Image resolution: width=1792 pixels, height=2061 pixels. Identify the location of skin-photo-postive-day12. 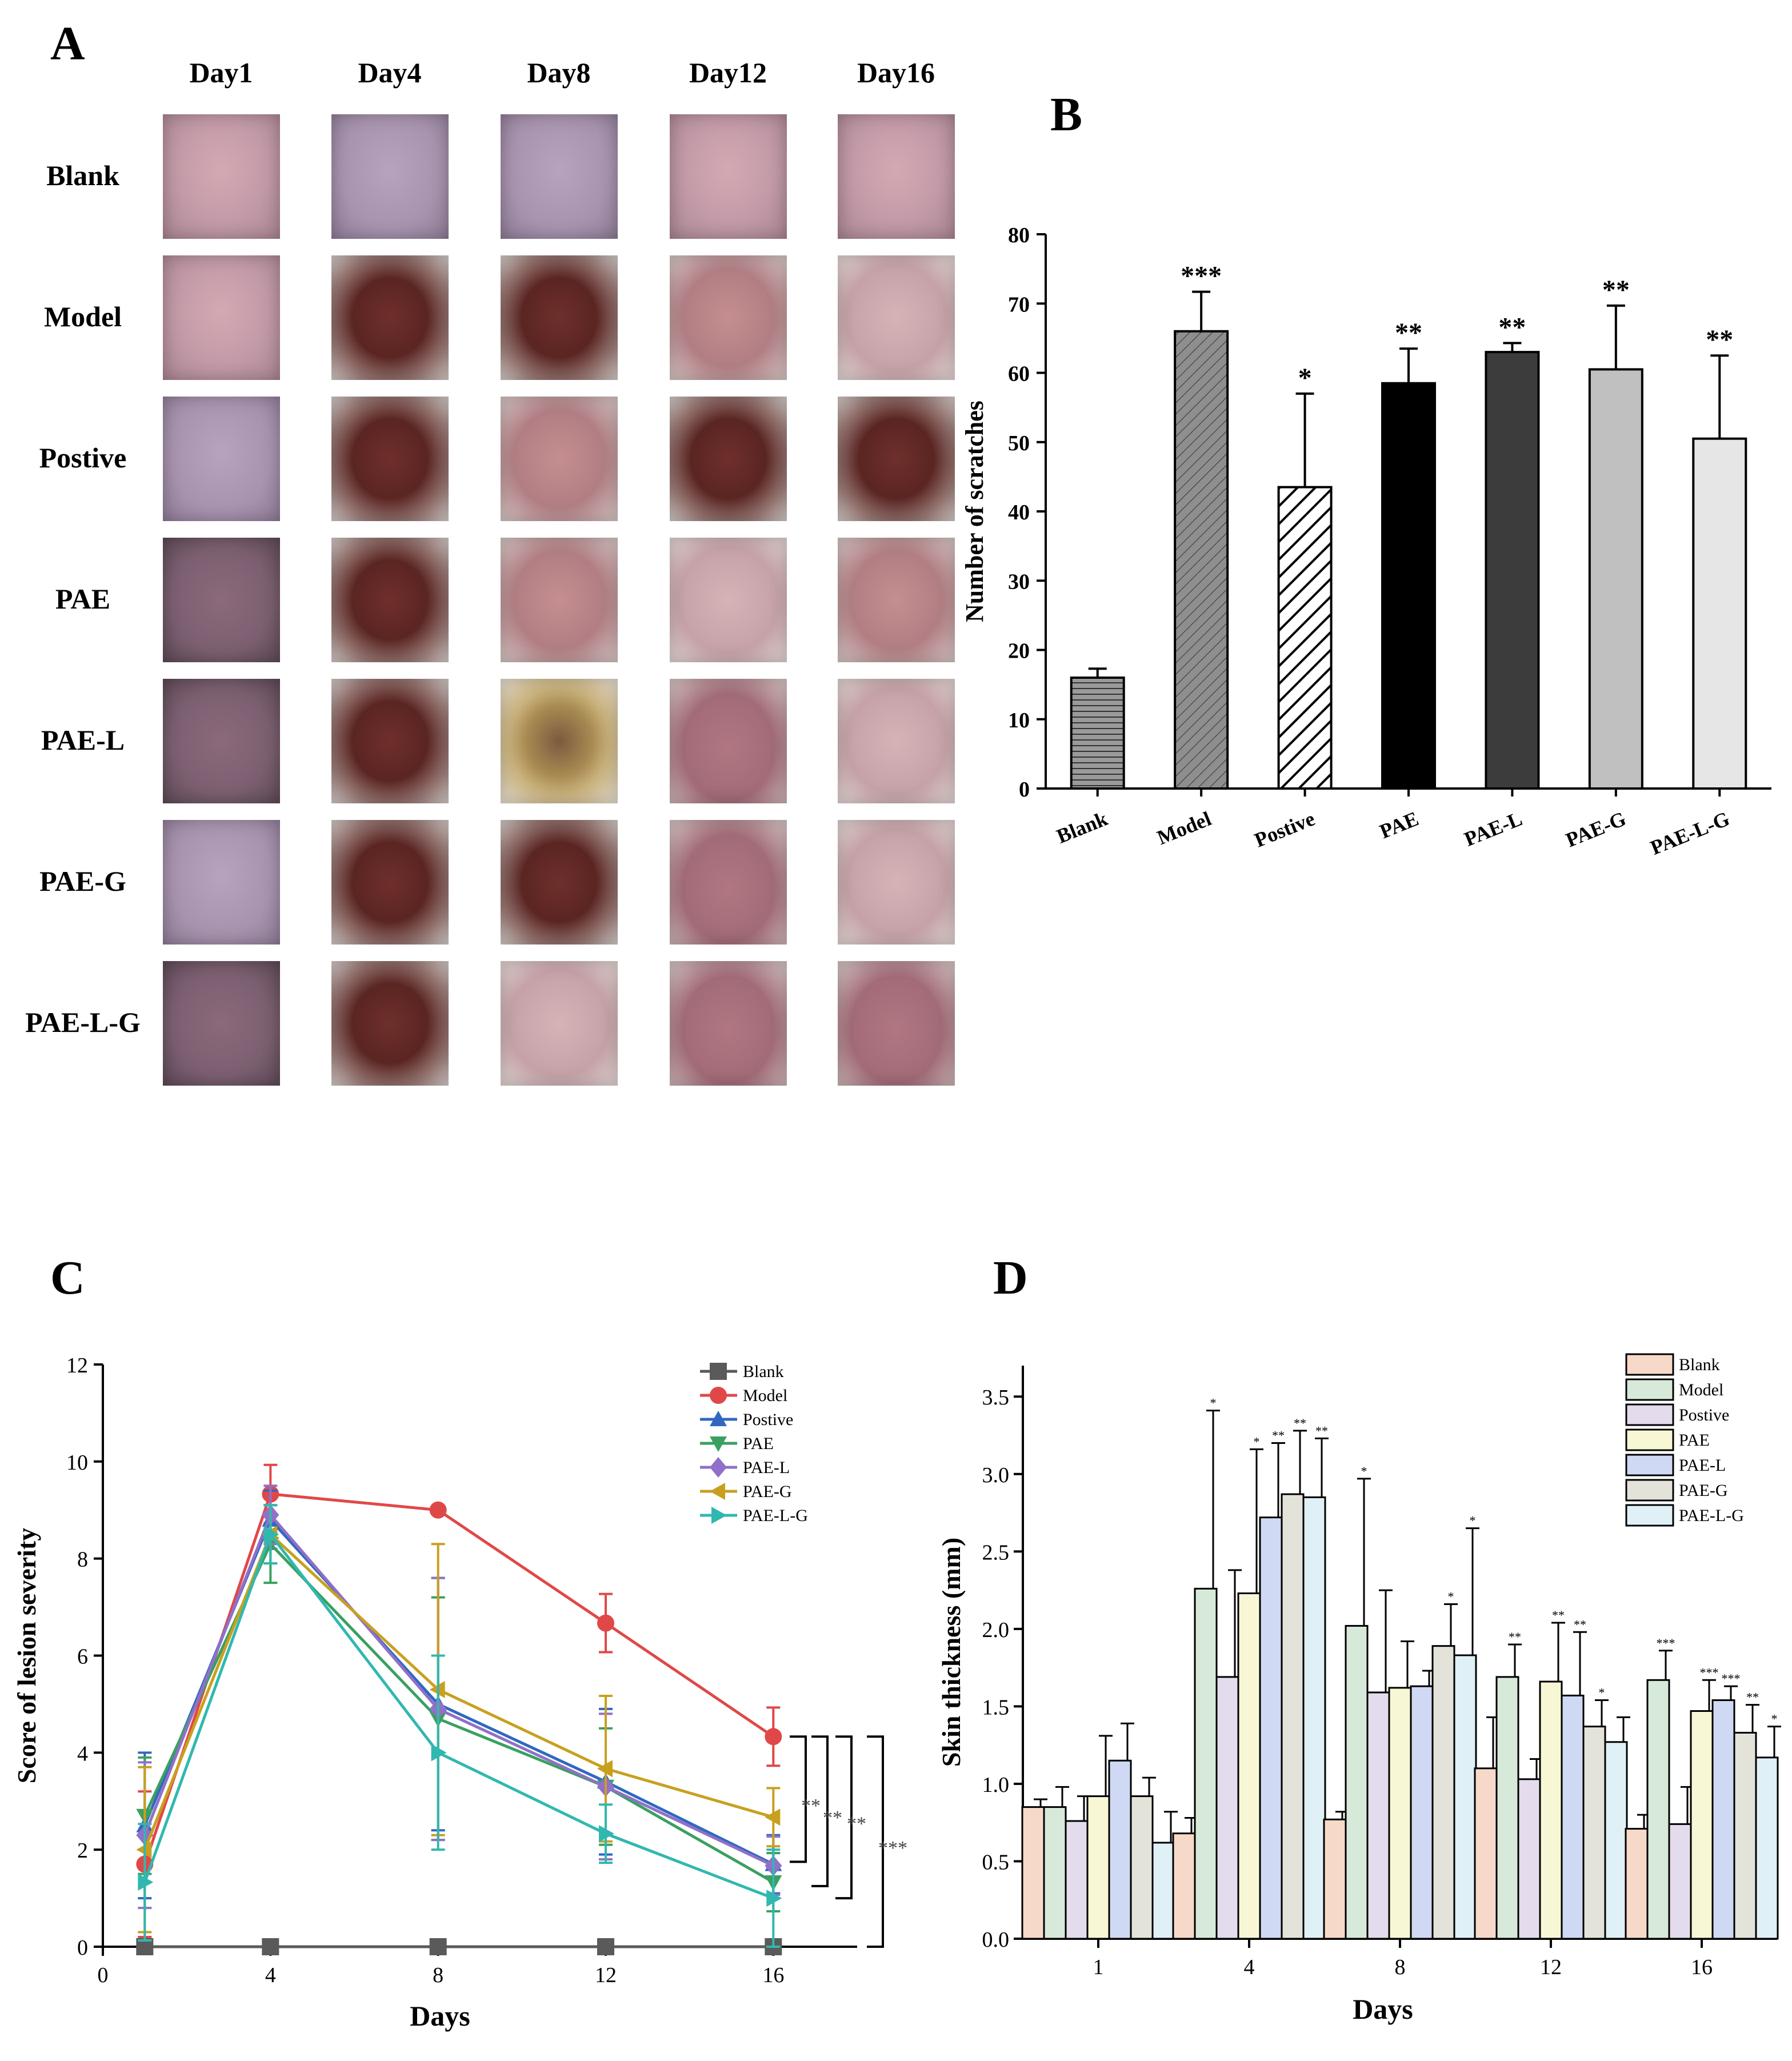
(728, 459).